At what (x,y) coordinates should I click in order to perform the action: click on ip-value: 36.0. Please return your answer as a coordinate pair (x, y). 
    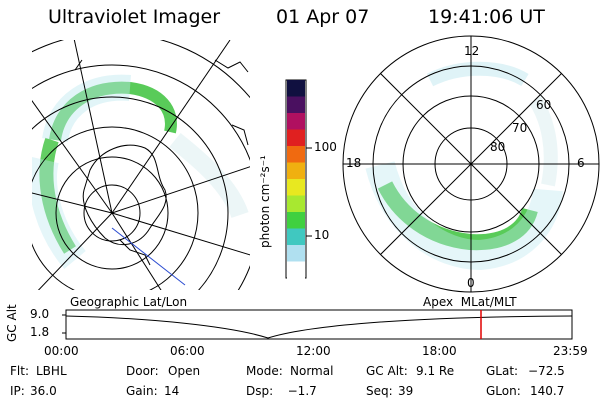
    Looking at the image, I should click on (43, 391).